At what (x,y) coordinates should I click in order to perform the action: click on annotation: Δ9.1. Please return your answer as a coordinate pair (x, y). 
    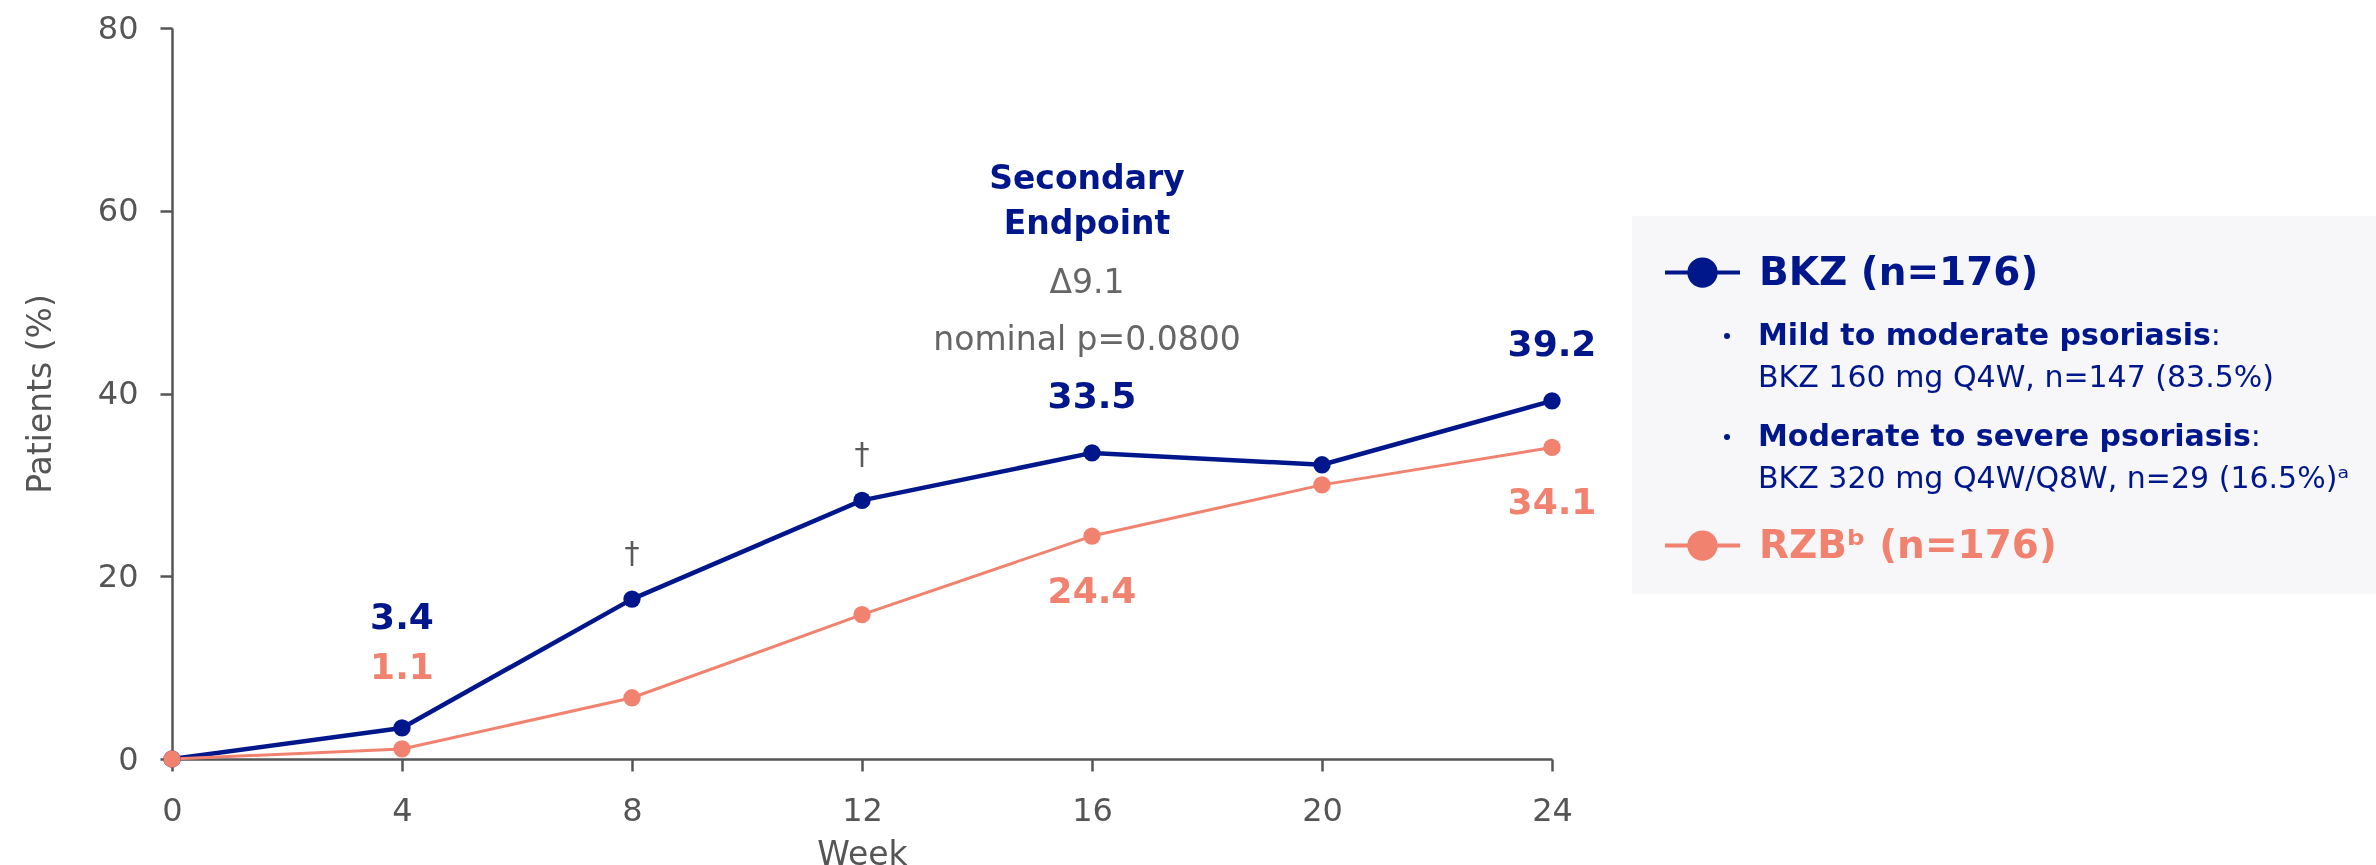
    Looking at the image, I should click on (1087, 281).